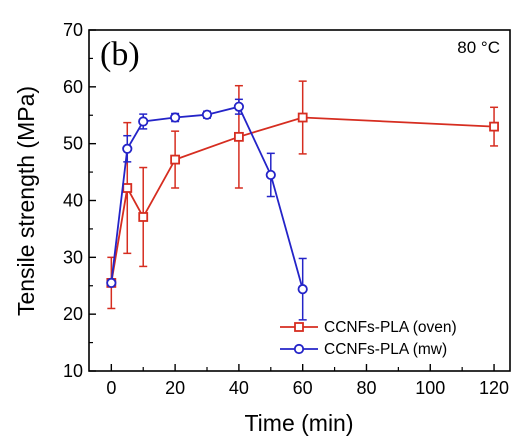 This screenshot has height=439, width=529. I want to click on x-tick-label: 0, so click(111, 388).